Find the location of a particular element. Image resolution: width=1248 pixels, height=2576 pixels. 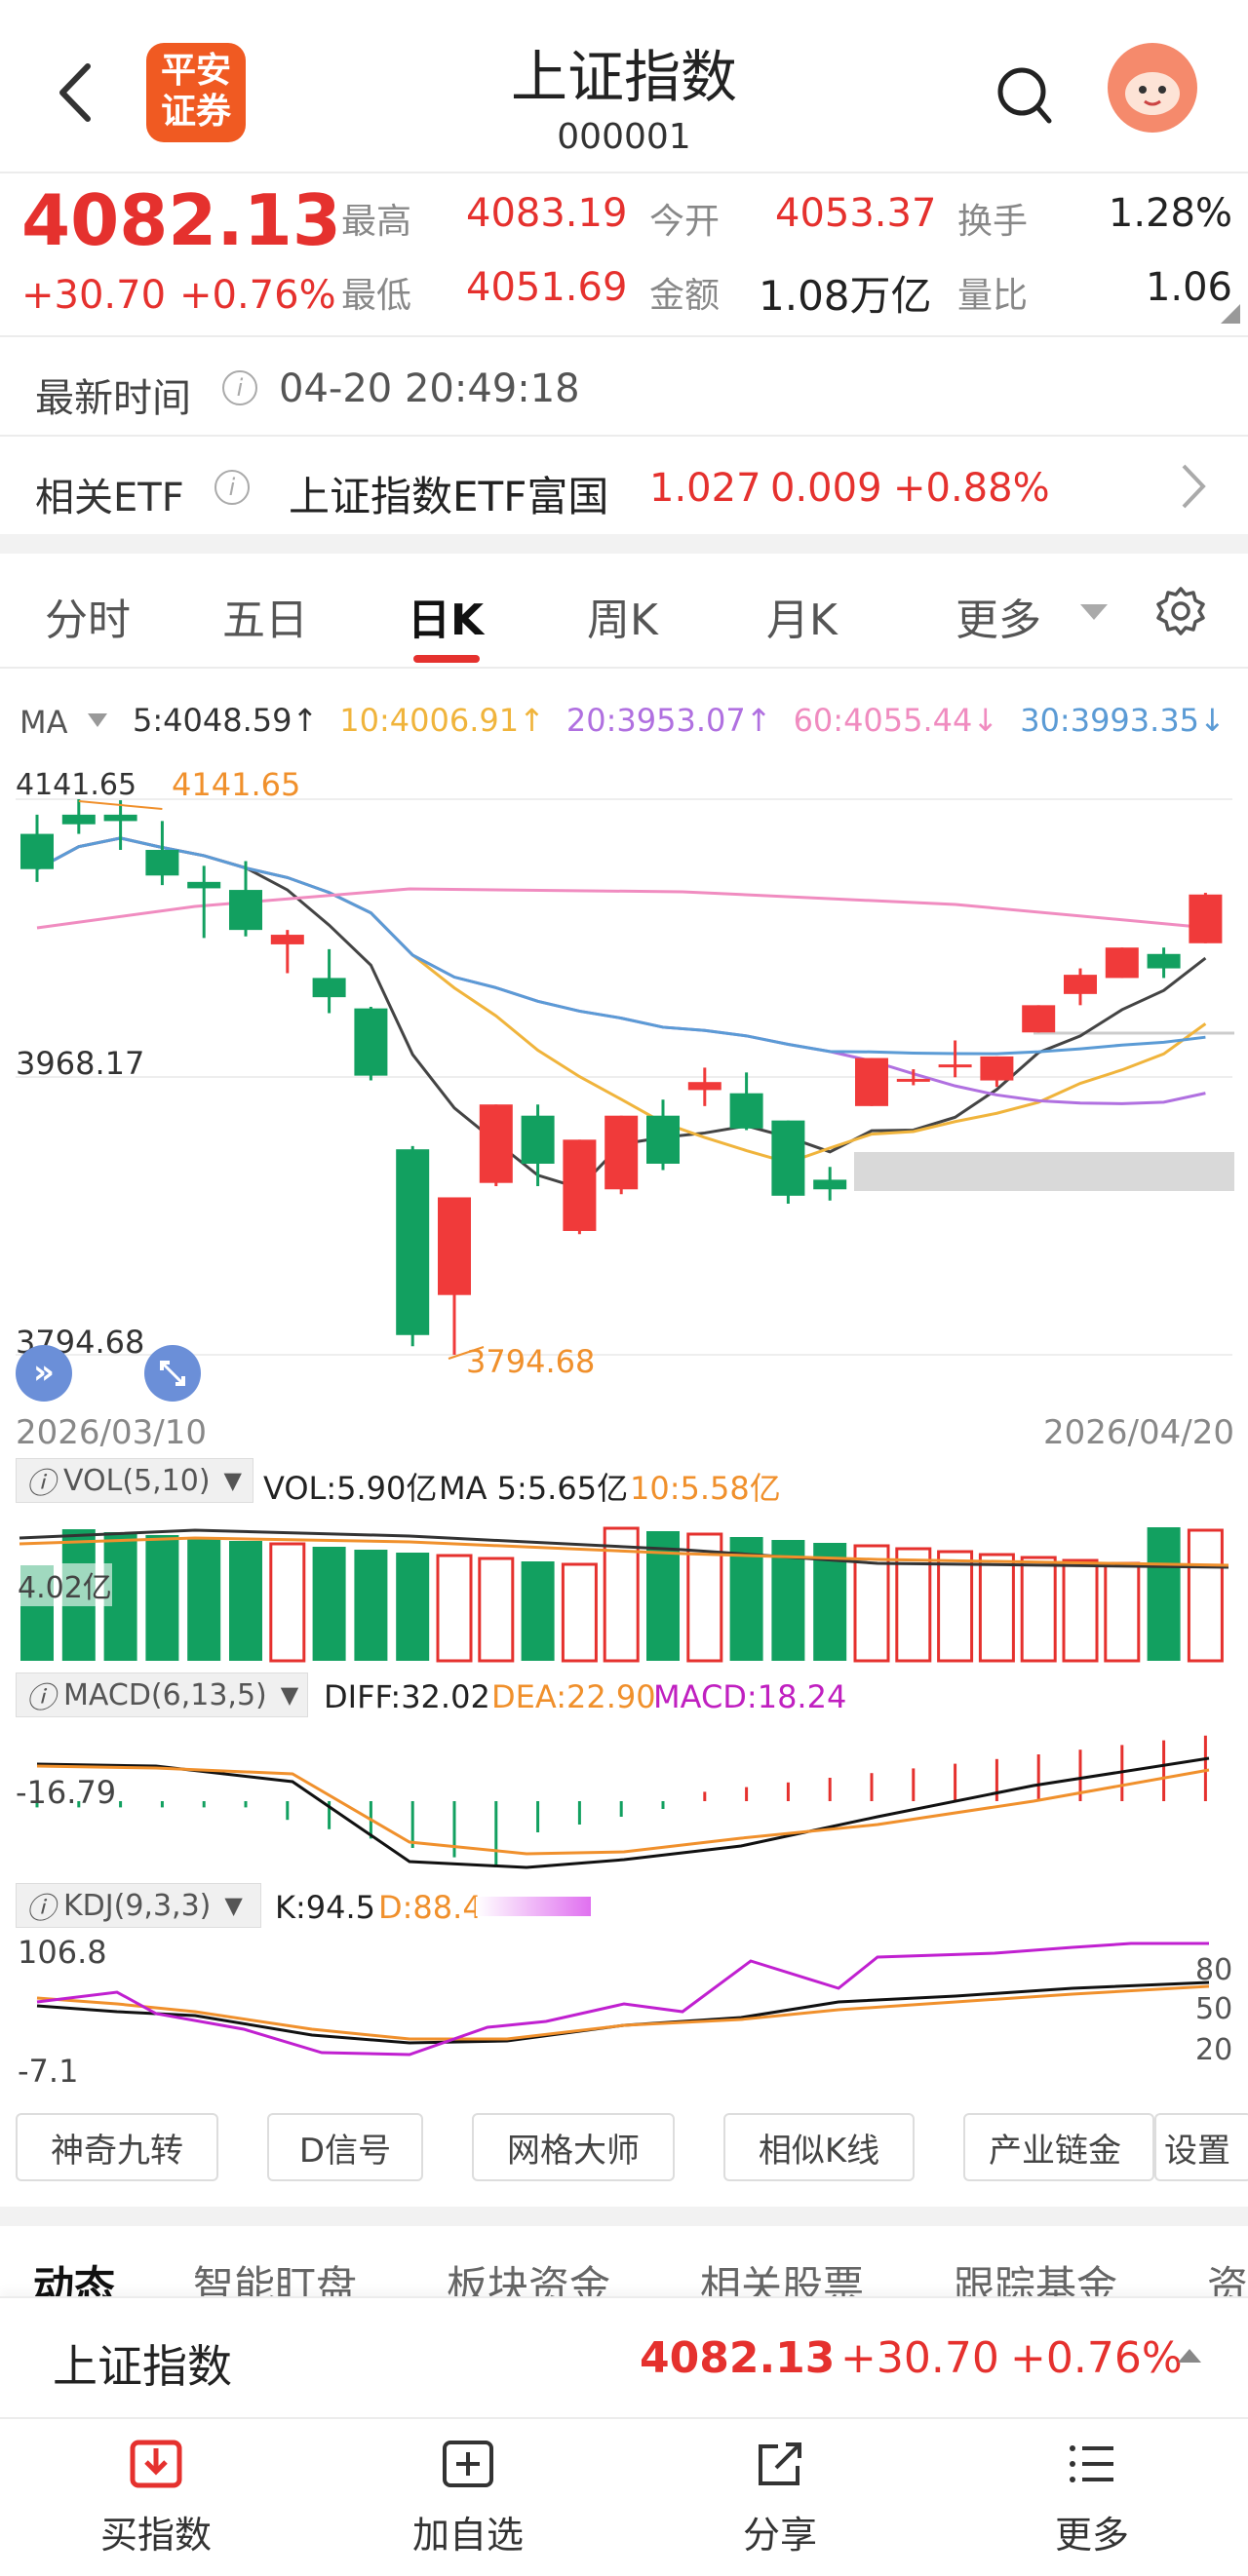

kdj-indicator-tag: ⓘ KDJ(9,3,3) ▼ is located at coordinates (138, 1905).